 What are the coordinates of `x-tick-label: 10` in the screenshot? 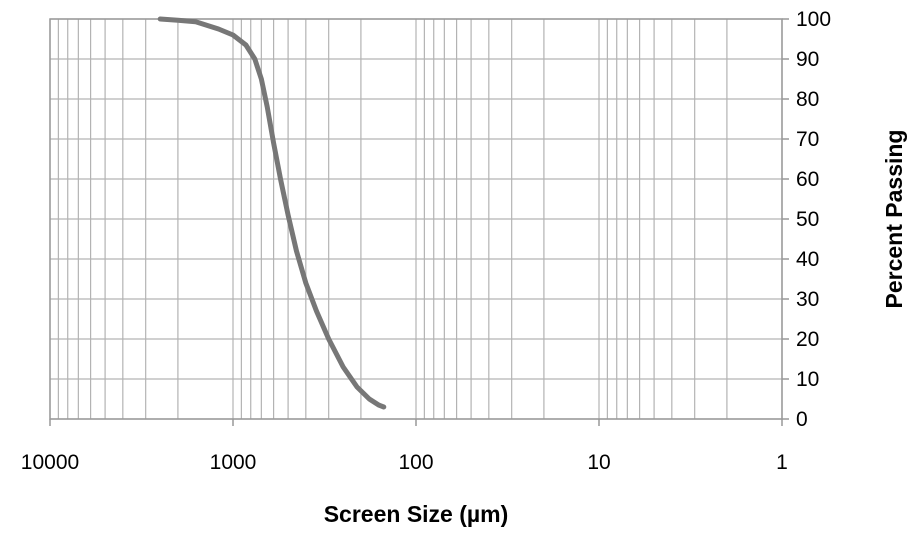 It's located at (598, 462).